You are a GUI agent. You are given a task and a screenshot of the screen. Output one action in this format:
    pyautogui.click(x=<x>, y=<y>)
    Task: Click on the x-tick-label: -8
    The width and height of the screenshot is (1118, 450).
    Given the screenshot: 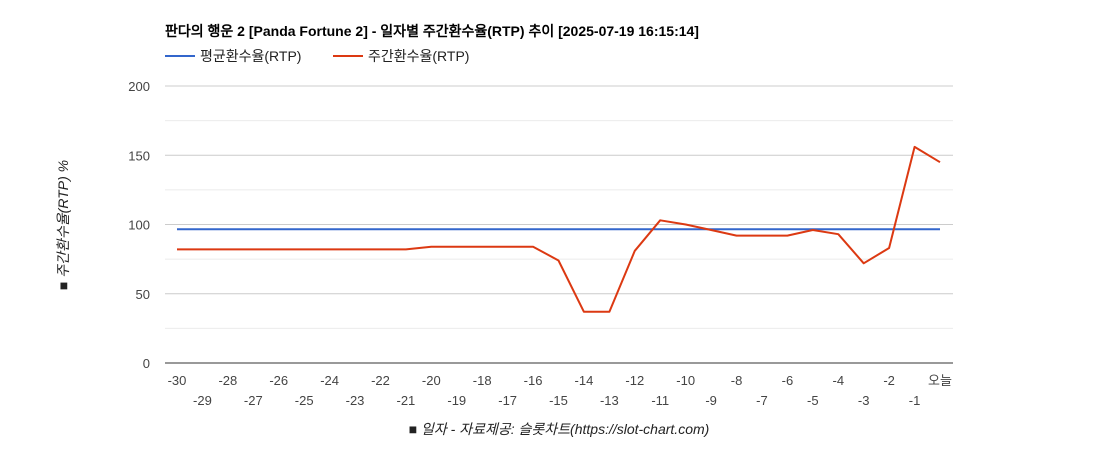 What is the action you would take?
    pyautogui.click(x=737, y=380)
    